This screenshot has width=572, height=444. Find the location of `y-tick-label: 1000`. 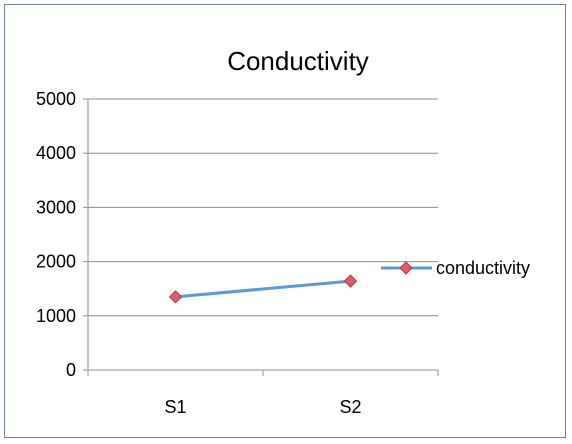

y-tick-label: 1000 is located at coordinates (56, 316).